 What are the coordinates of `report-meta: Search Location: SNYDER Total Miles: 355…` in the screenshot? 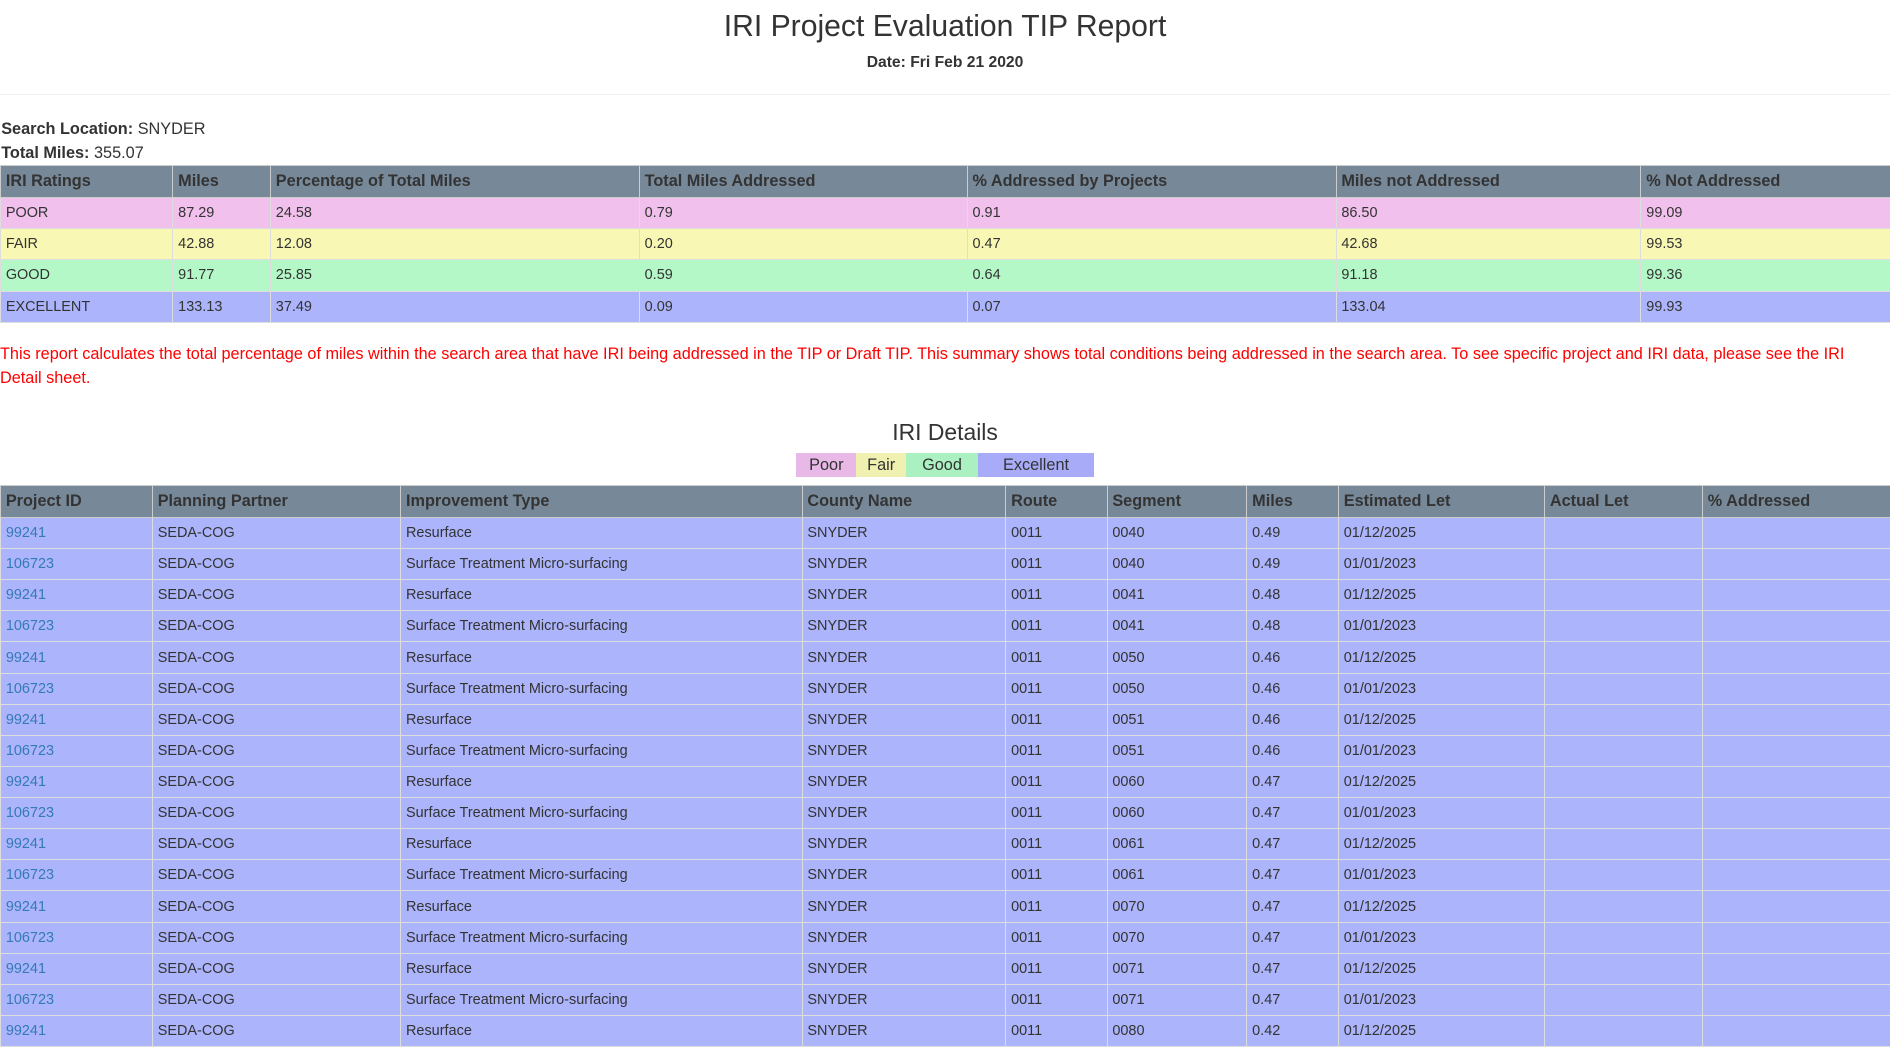 It's located at (945, 141).